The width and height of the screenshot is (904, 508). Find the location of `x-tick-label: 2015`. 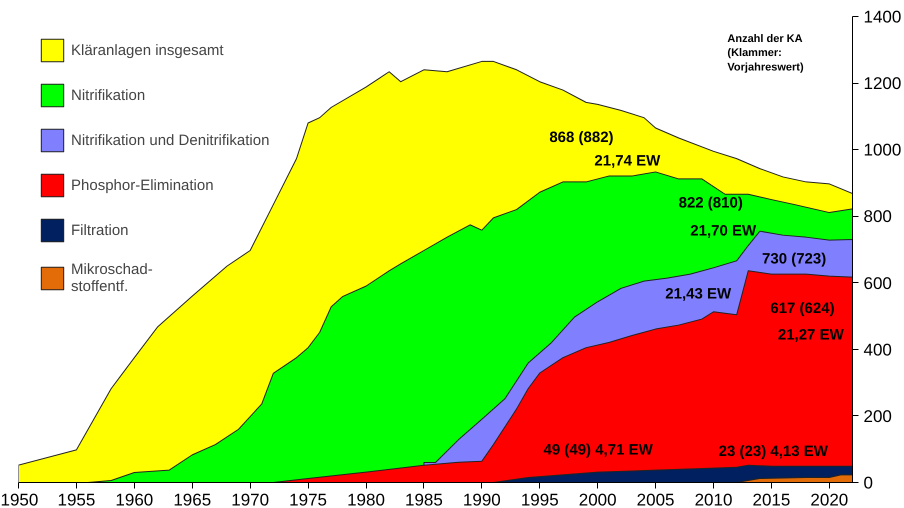

x-tick-label: 2015 is located at coordinates (771, 499).